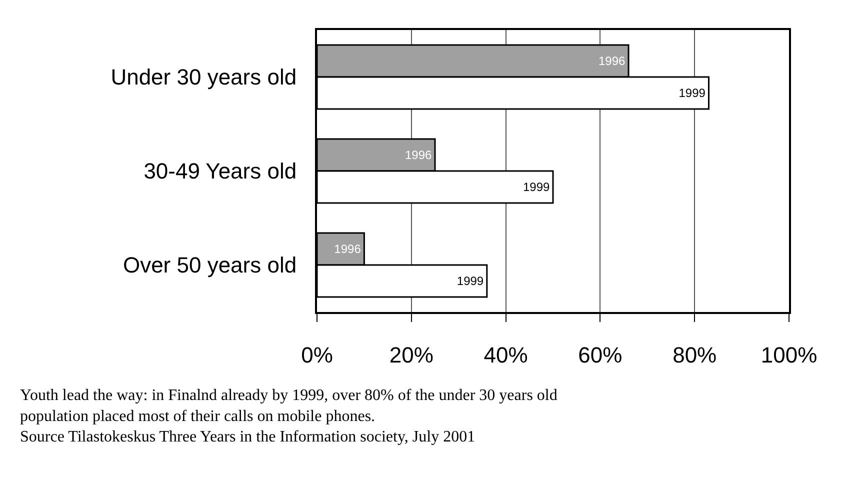  Describe the element at coordinates (600, 355) in the screenshot. I see `x-tick-label: 60%` at that location.